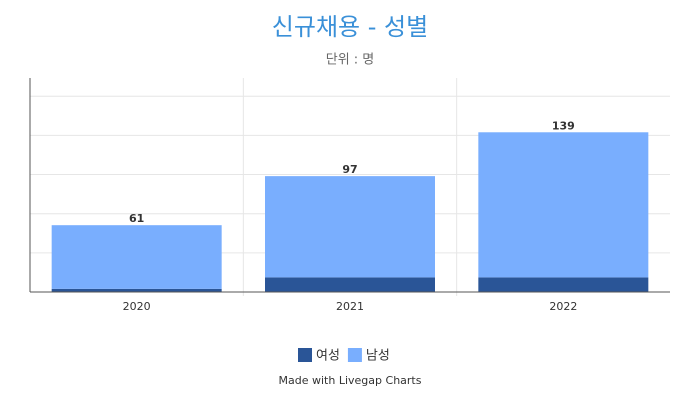 Image resolution: width=700 pixels, height=404 pixels. I want to click on legend-label: 남성, so click(378, 356).